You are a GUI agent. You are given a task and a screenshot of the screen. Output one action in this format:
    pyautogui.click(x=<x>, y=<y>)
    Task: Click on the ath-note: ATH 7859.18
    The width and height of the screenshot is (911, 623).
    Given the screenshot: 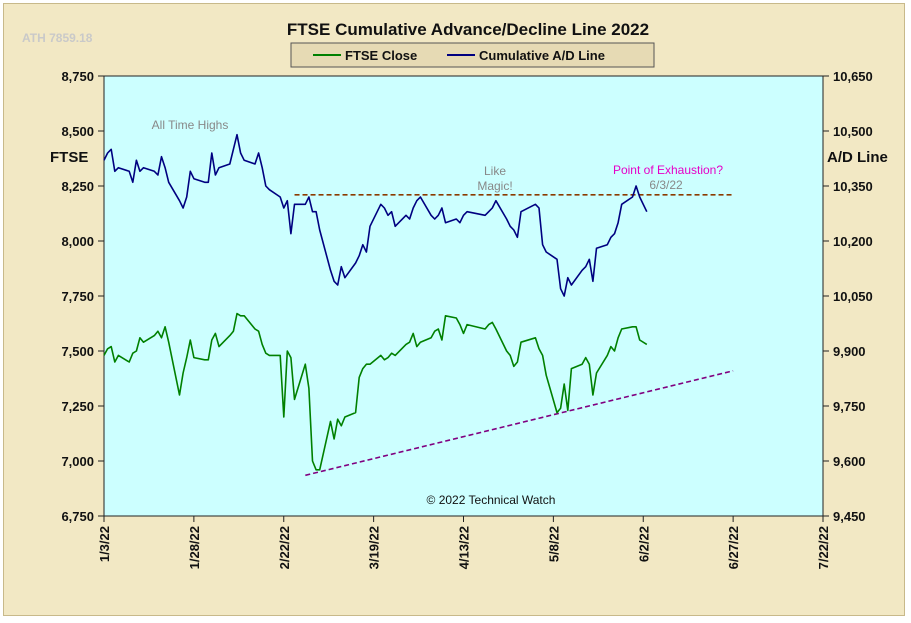 What is the action you would take?
    pyautogui.click(x=57, y=38)
    